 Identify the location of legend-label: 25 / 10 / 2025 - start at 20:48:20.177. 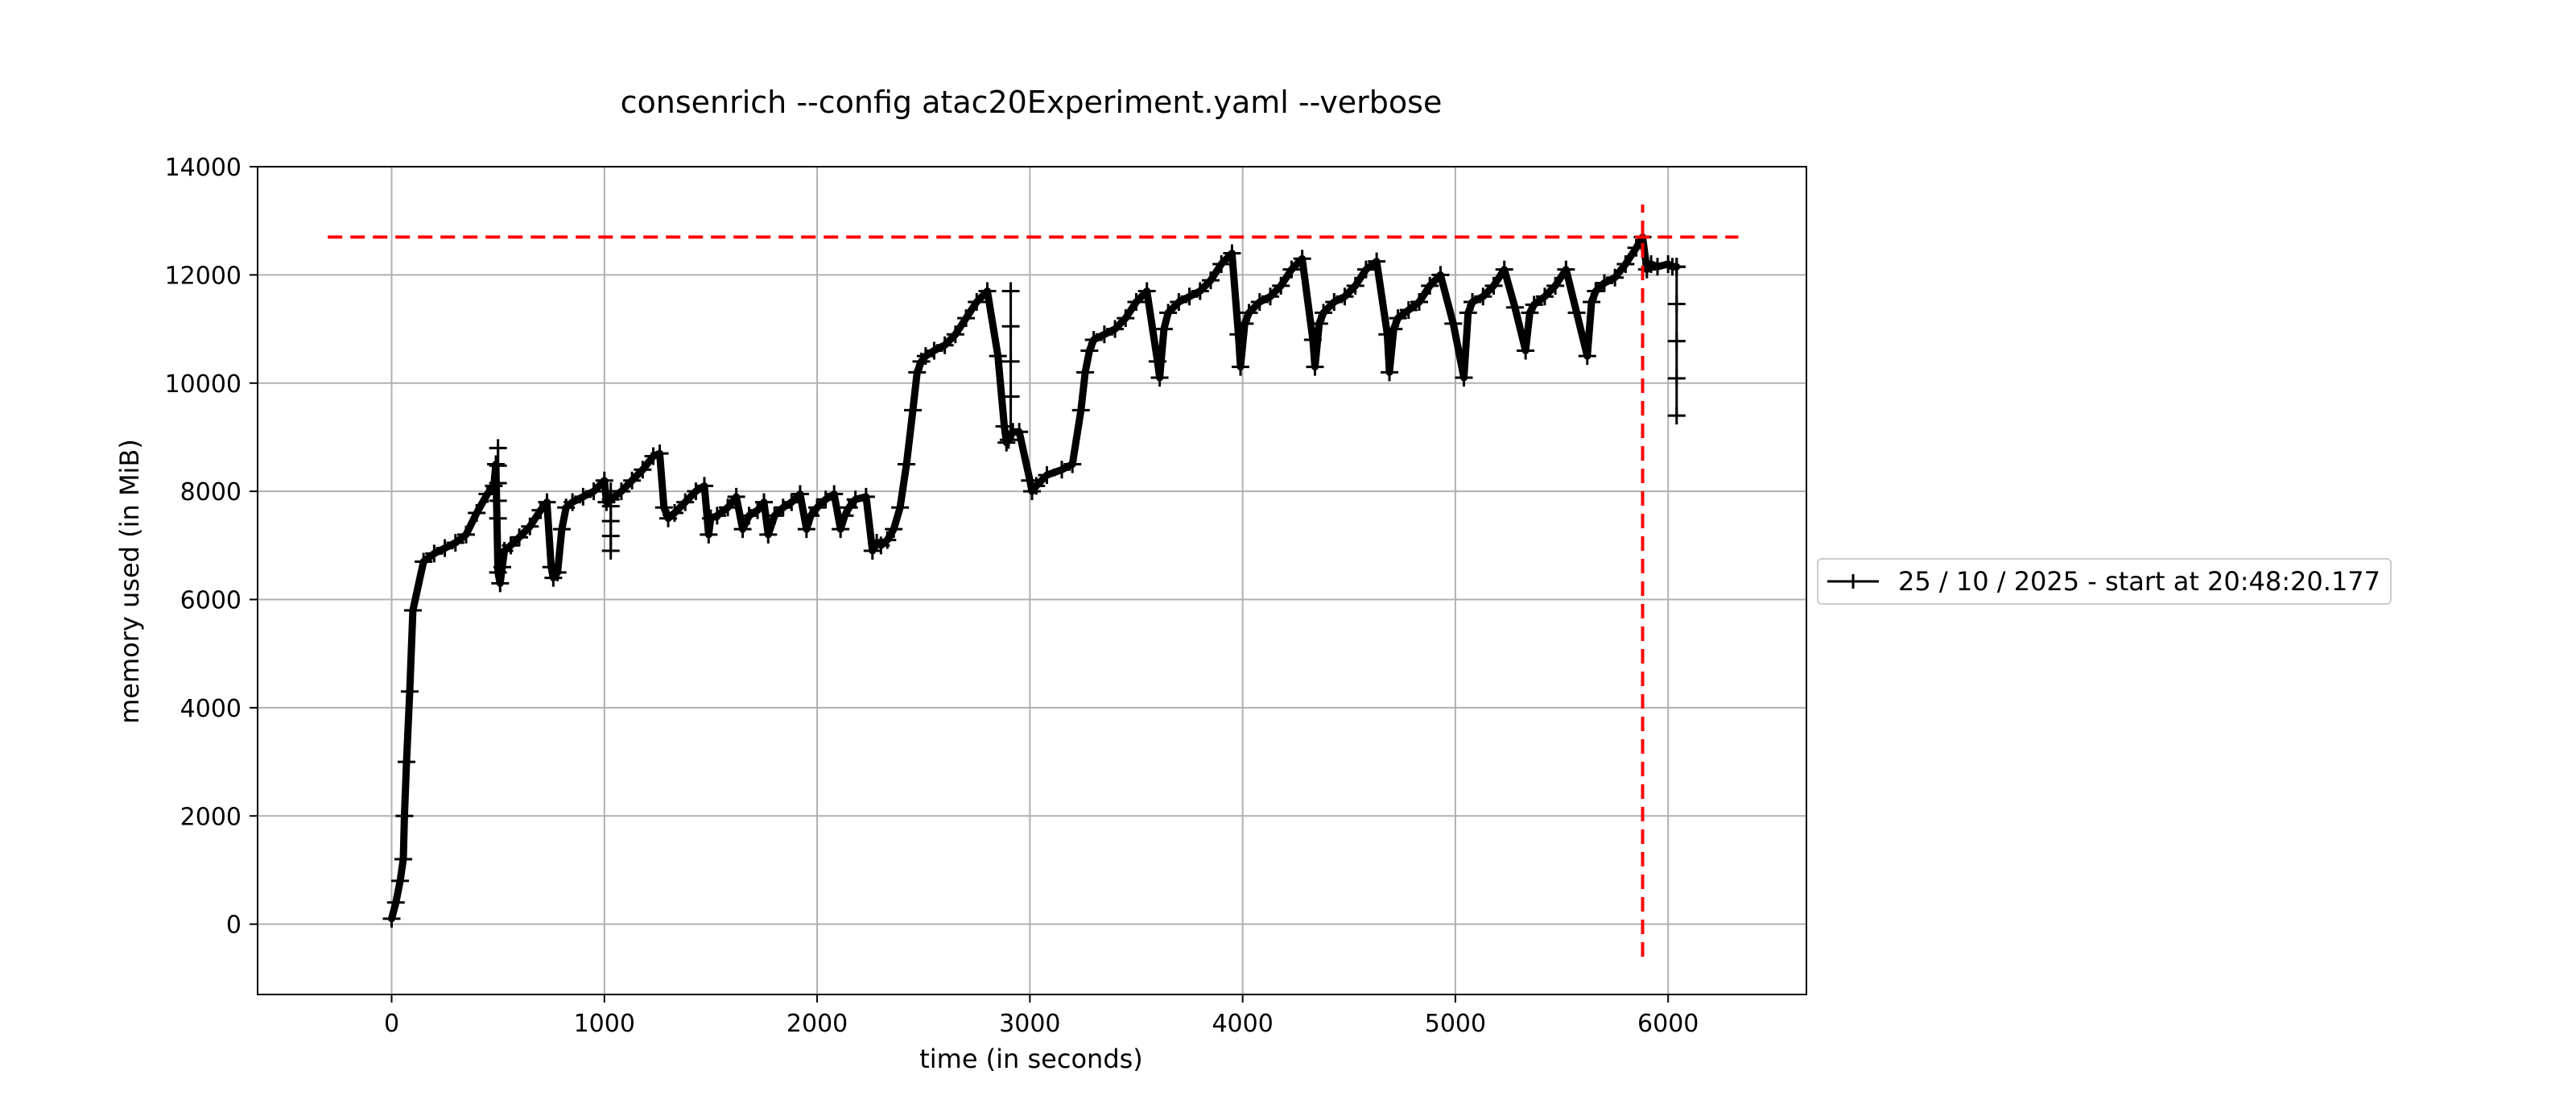
(2139, 582).